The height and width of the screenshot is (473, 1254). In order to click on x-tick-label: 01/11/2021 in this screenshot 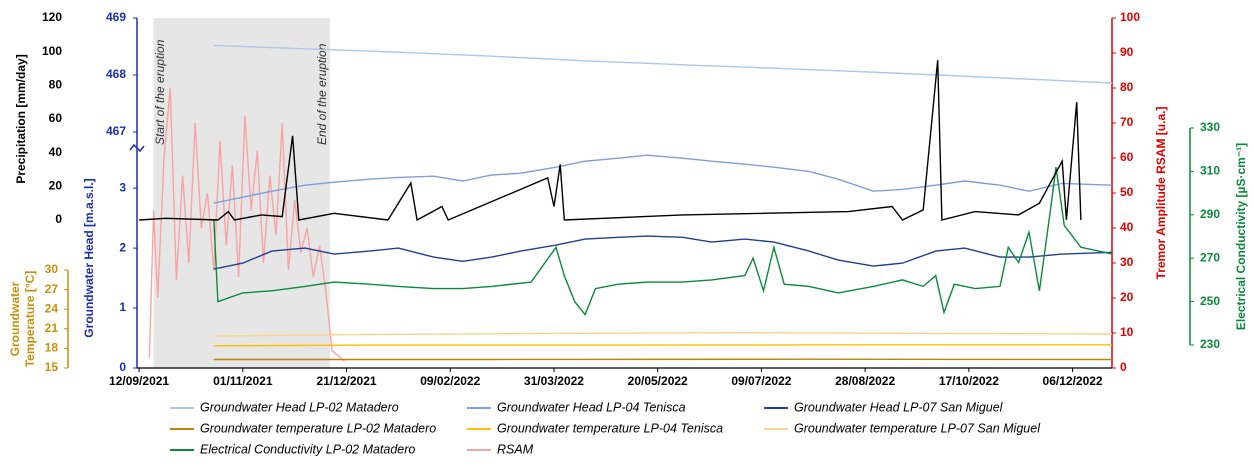, I will do `click(243, 381)`.